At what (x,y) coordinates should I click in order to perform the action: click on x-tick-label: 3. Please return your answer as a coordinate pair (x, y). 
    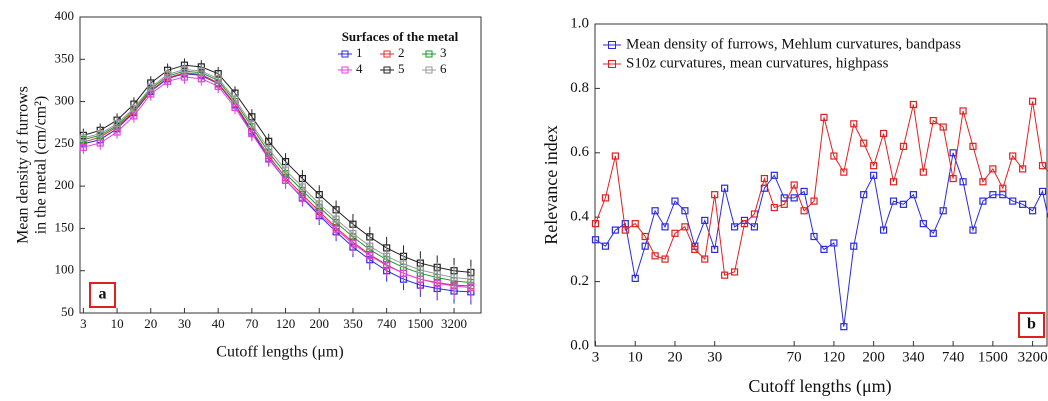
    Looking at the image, I should click on (83, 323).